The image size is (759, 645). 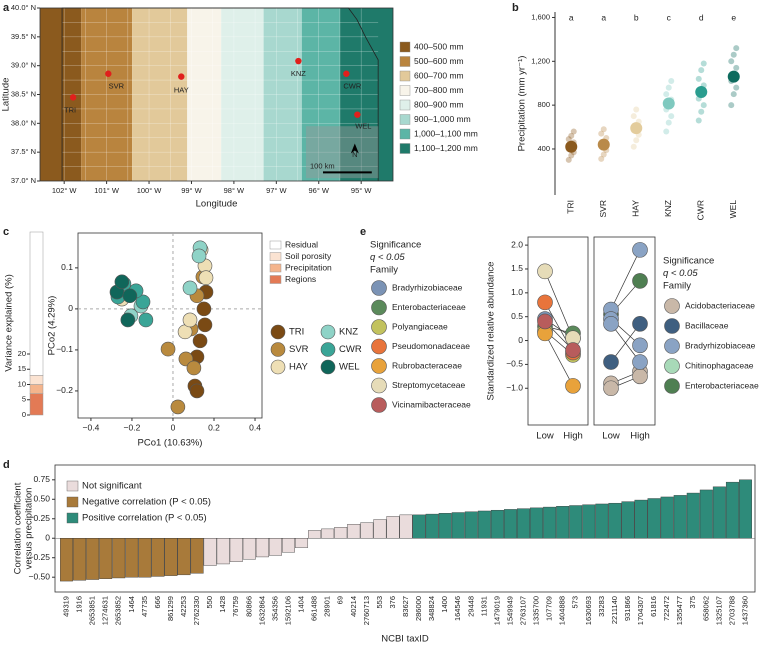 What do you see at coordinates (669, 17) in the screenshot?
I see `significance-letter: c` at bounding box center [669, 17].